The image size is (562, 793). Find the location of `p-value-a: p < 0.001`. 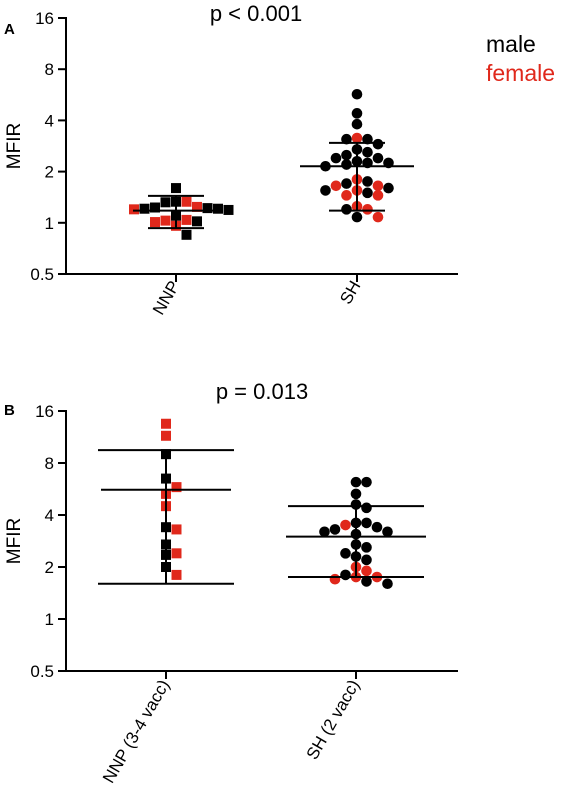

p-value-a: p < 0.001 is located at coordinates (256, 13).